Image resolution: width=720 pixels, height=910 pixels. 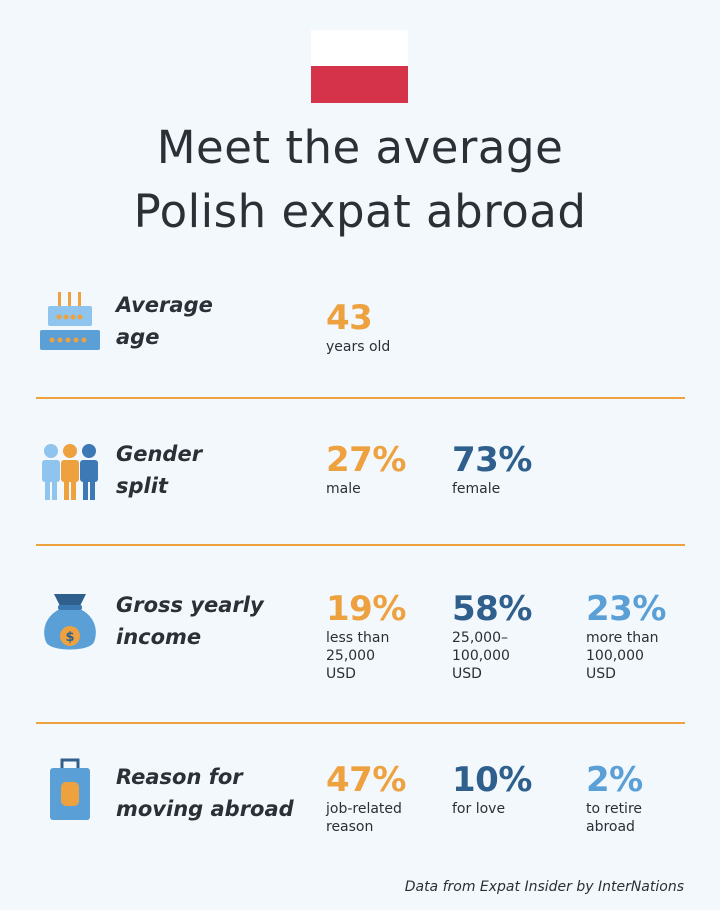 I want to click on stat-value: 19%, so click(x=366, y=609).